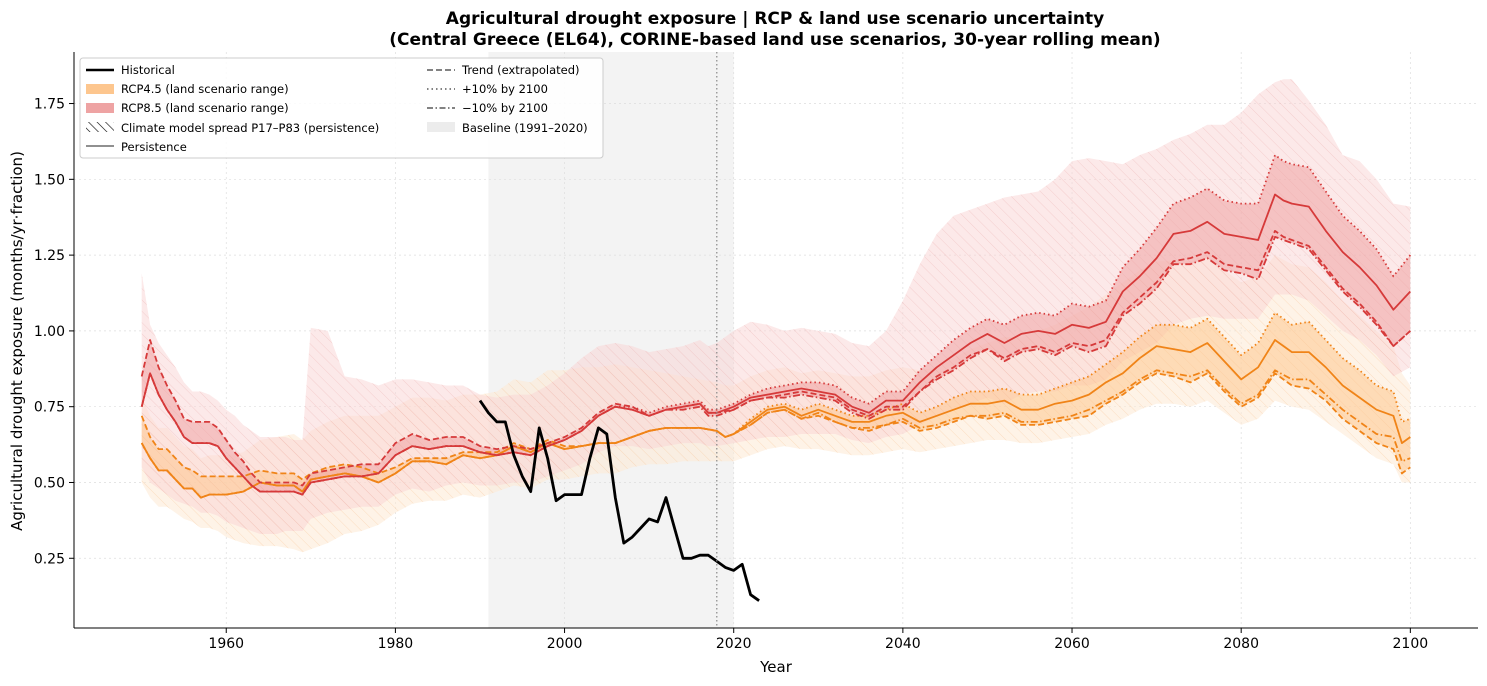 The width and height of the screenshot is (1487, 686). What do you see at coordinates (903, 644) in the screenshot?
I see `x-tick-label: 2040` at bounding box center [903, 644].